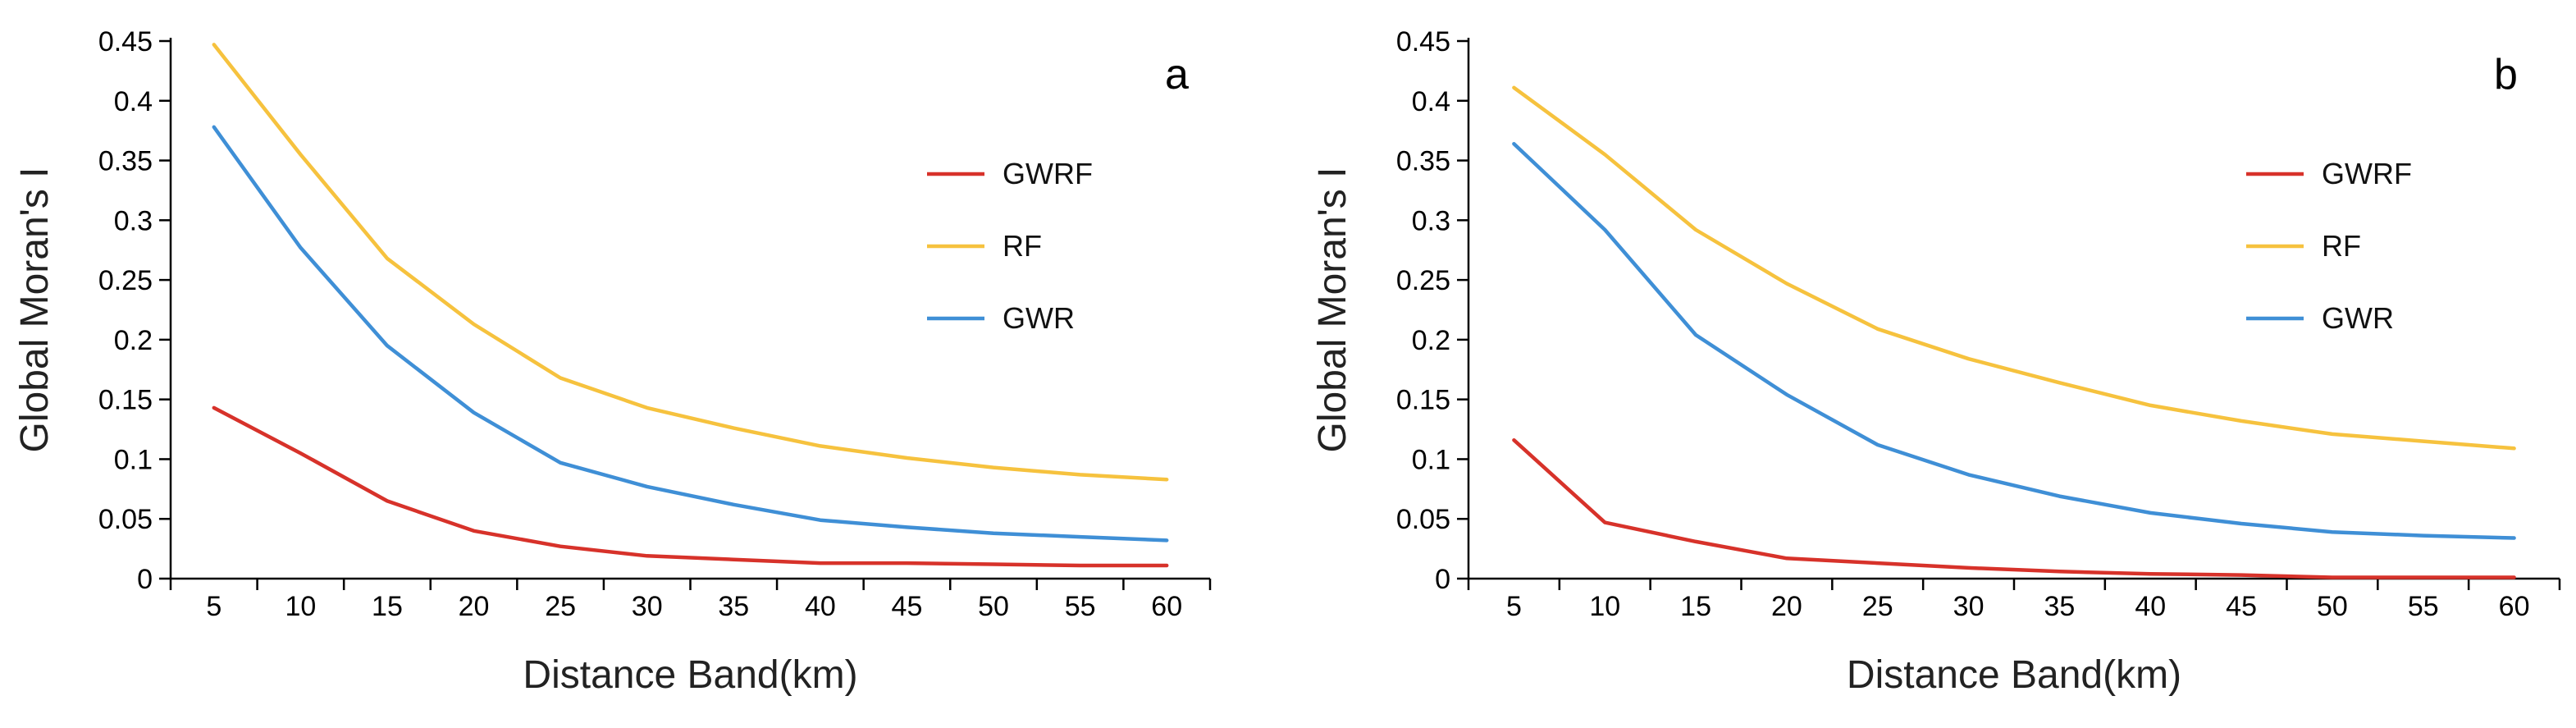 This screenshot has height=728, width=2576. Describe the element at coordinates (1177, 74) in the screenshot. I see `panel-label: a` at that location.